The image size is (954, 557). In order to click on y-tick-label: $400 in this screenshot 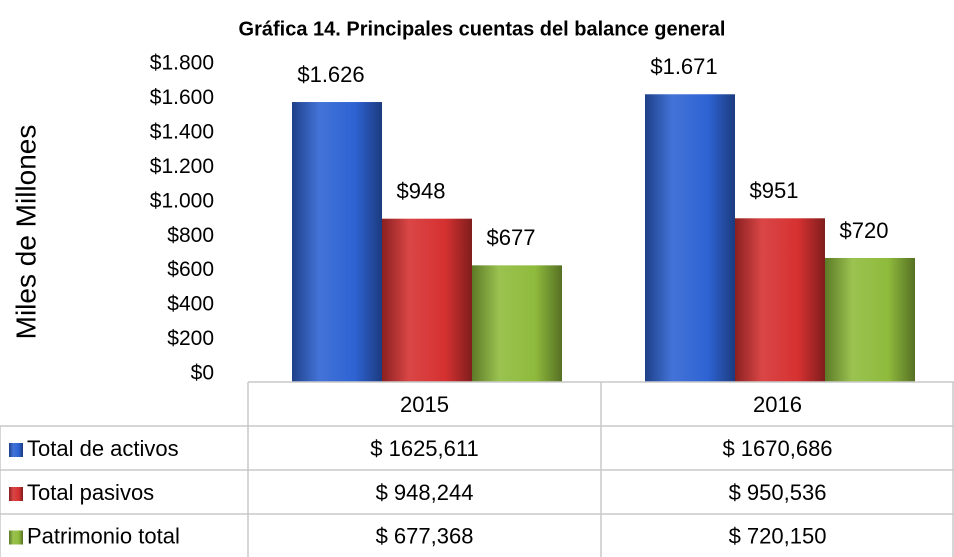, I will do `click(190, 304)`.